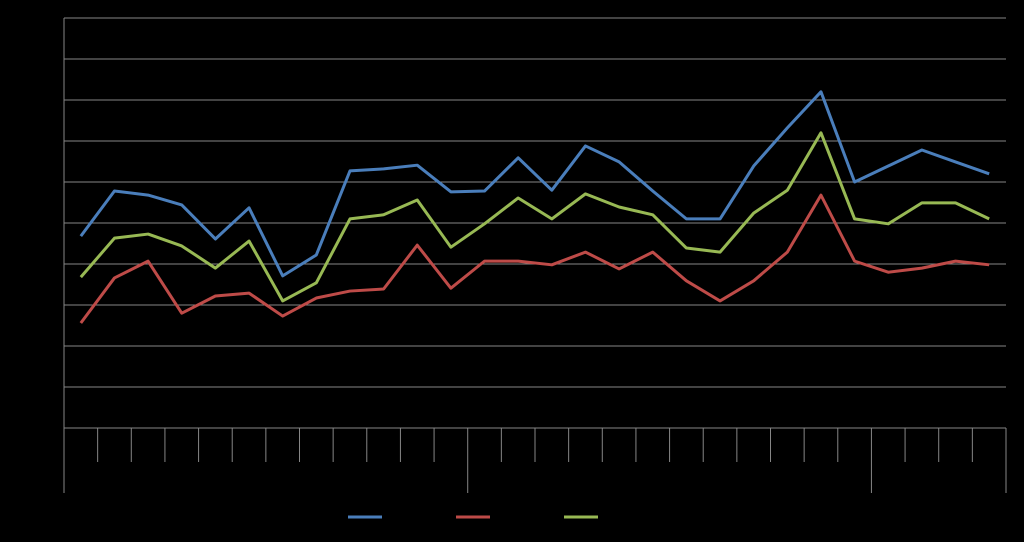  Describe the element at coordinates (52, 140) in the screenshot. I see `y-tick-label: 7` at that location.